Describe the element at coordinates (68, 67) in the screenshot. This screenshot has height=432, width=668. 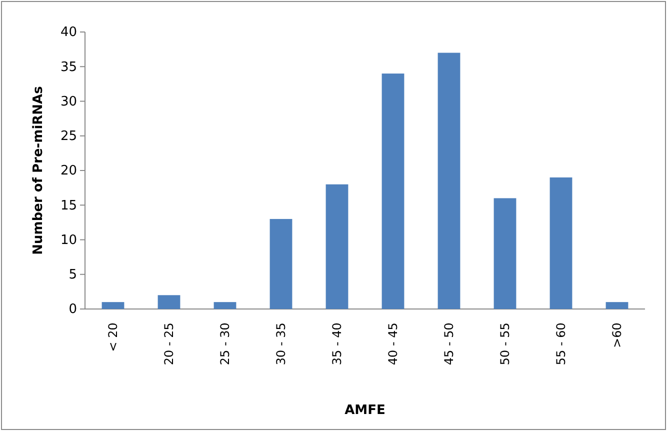
I see `y-tick-label: 35` at that location.